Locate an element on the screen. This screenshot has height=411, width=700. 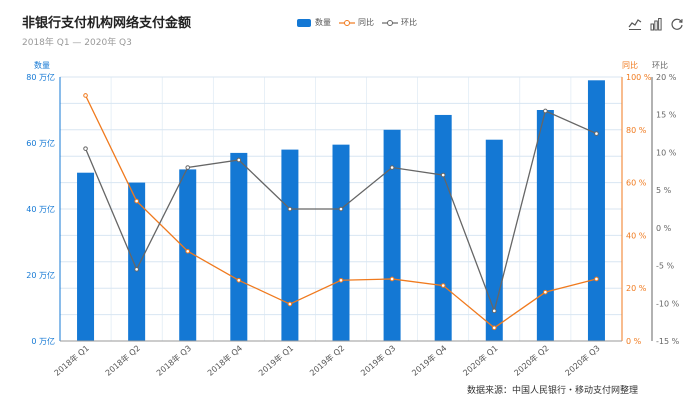
bar-chart-icon is located at coordinates (656, 24).